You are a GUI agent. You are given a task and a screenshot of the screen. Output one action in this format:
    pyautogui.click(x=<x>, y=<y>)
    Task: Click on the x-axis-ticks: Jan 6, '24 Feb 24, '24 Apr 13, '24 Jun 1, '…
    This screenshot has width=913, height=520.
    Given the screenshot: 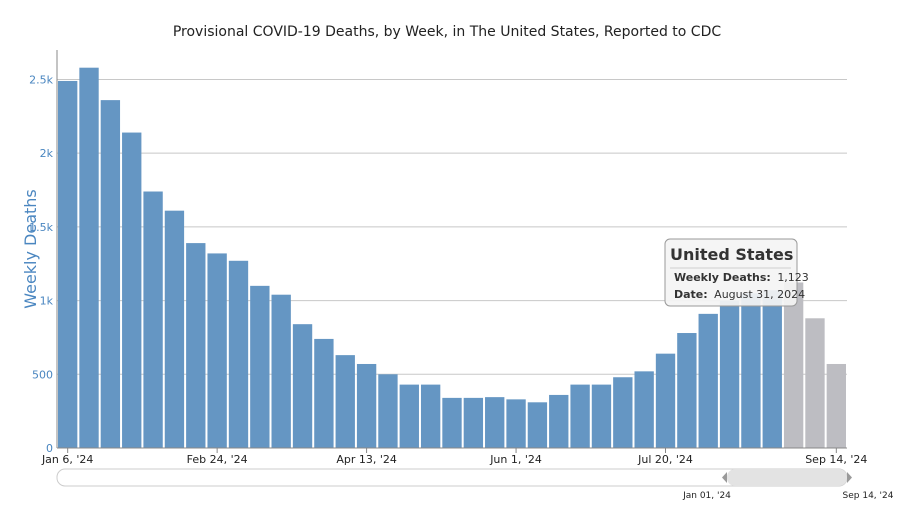 What is the action you would take?
    pyautogui.click(x=454, y=457)
    